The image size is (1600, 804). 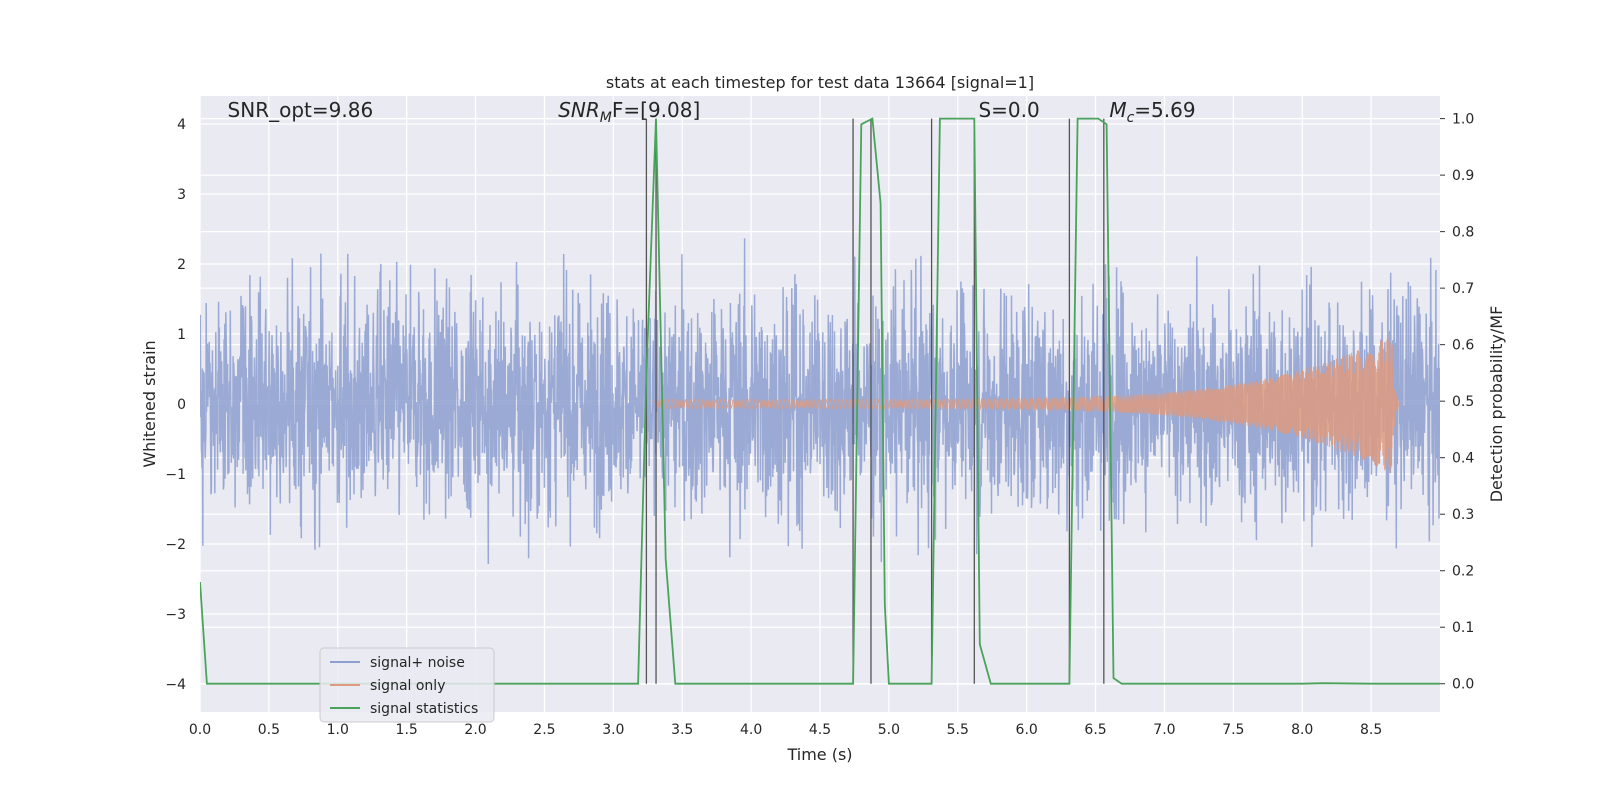 What do you see at coordinates (1164, 730) in the screenshot?
I see `x-tick-label: 7.0` at bounding box center [1164, 730].